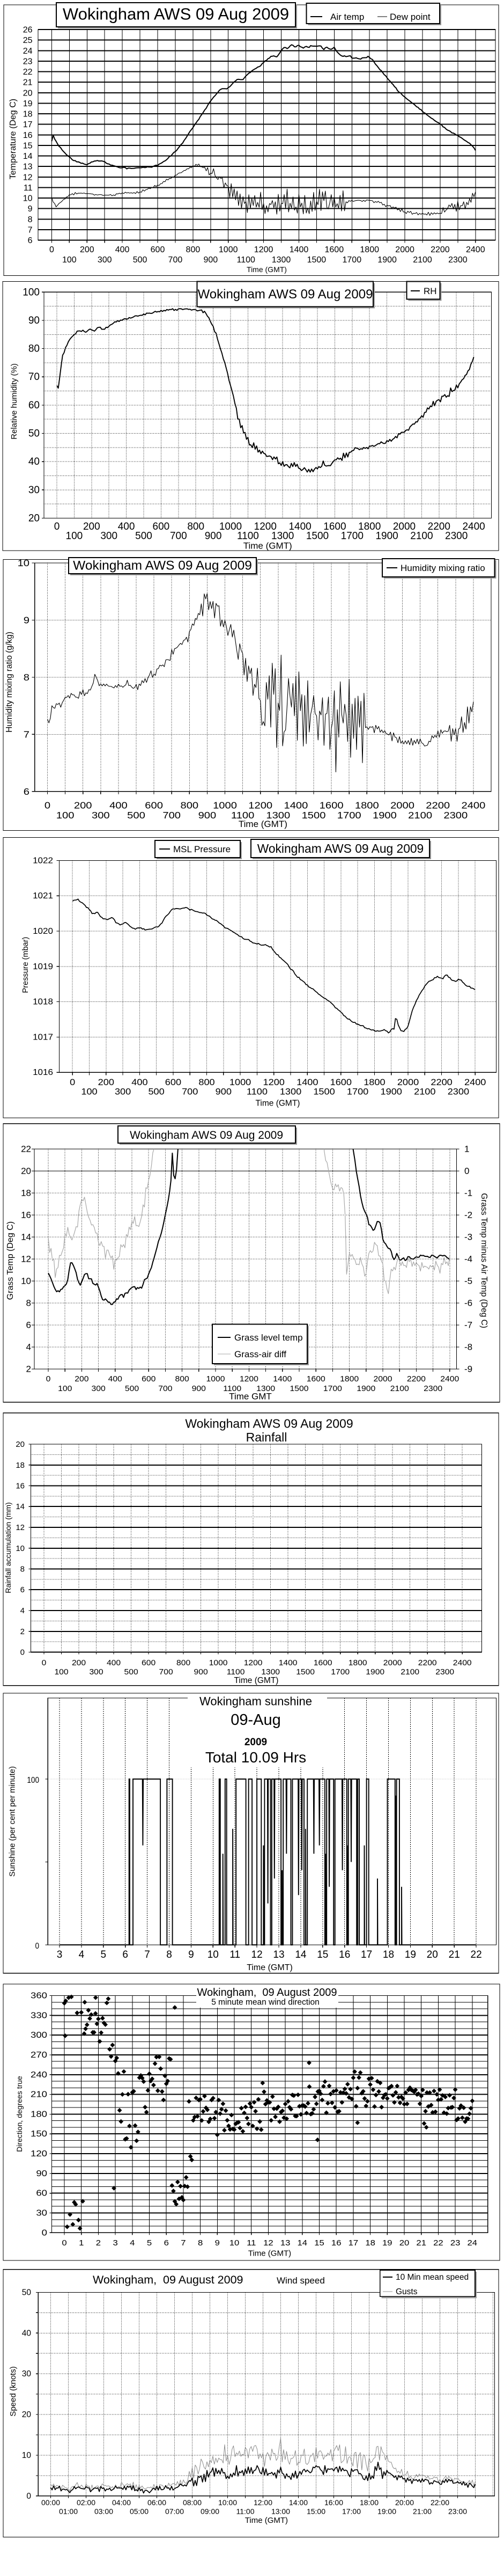 Image resolution: width=504 pixels, height=2576 pixels. I want to click on svg-text: 1, so click(466, 1149).